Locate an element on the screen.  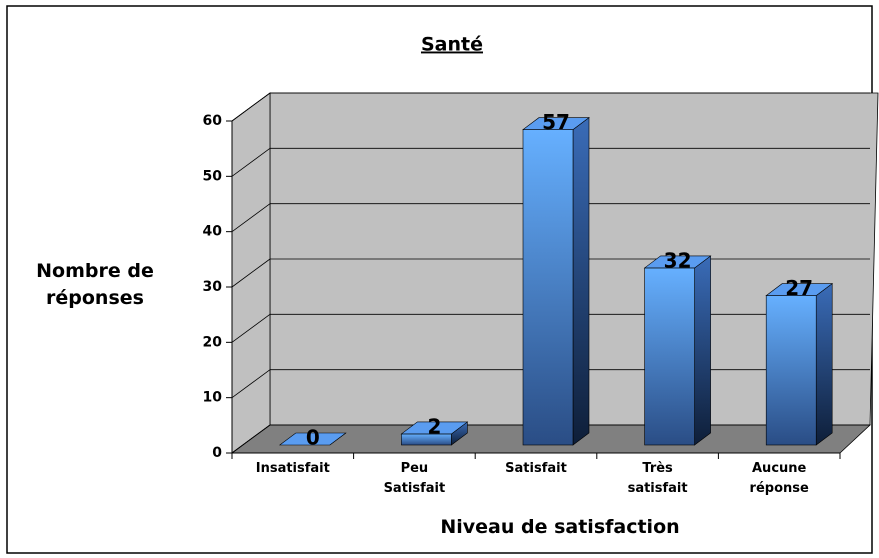
y-axis-title: Nombre de réponses is located at coordinates (95, 284).